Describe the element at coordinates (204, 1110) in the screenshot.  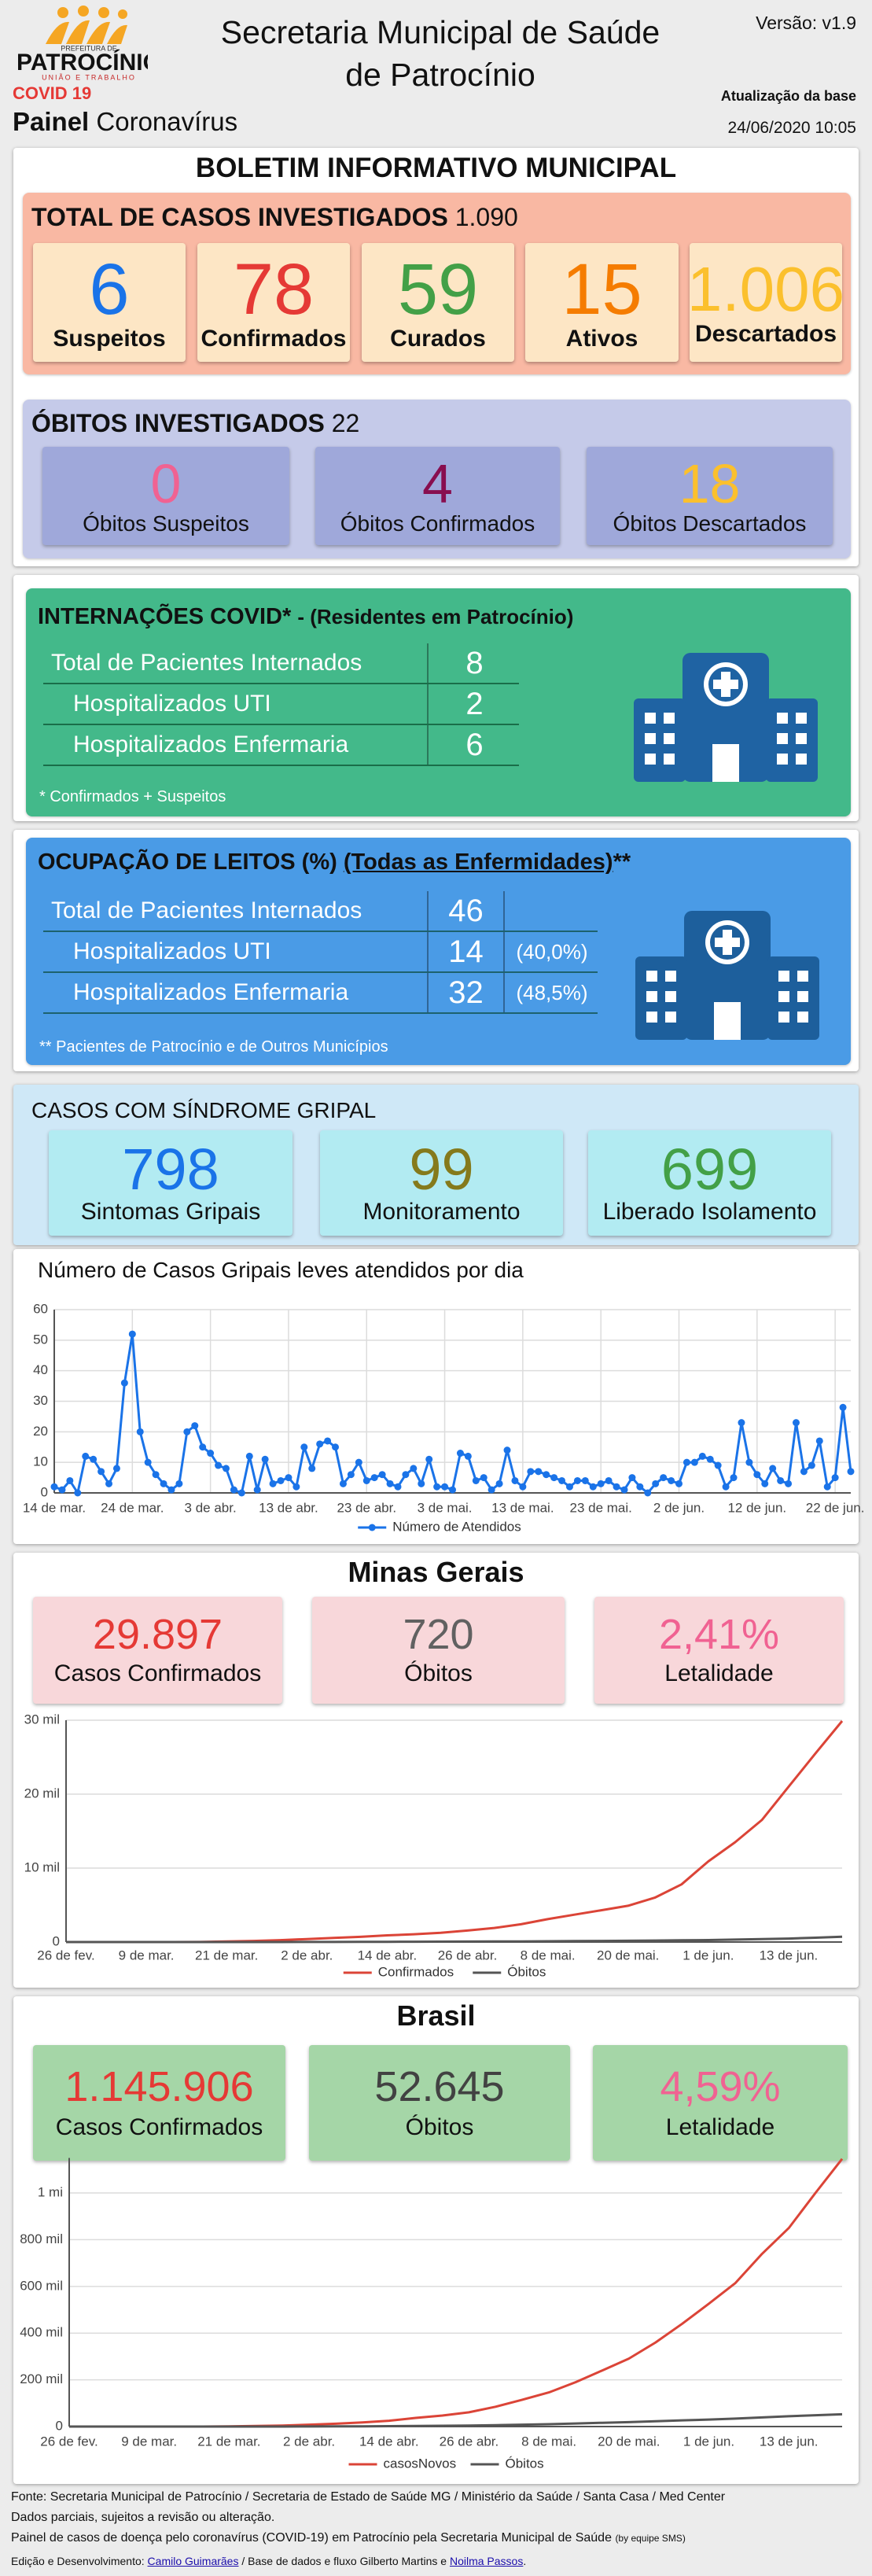
I see `sindrome-title: CASOS COM SÍNDROME GRIPAL` at that location.